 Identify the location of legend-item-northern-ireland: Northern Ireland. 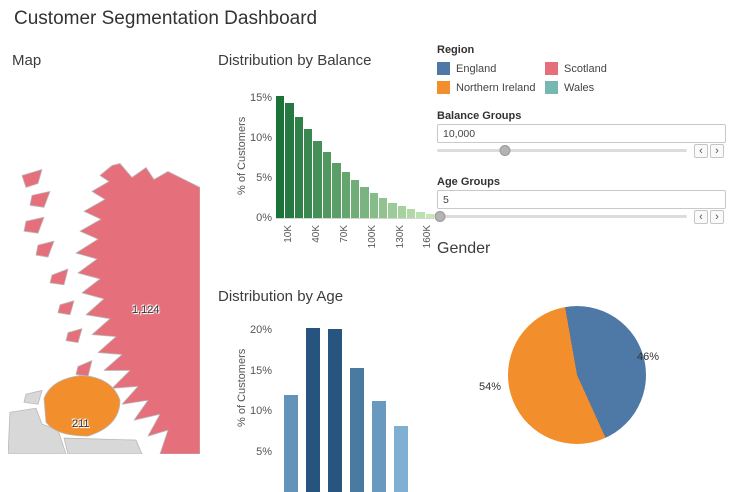
(489, 87).